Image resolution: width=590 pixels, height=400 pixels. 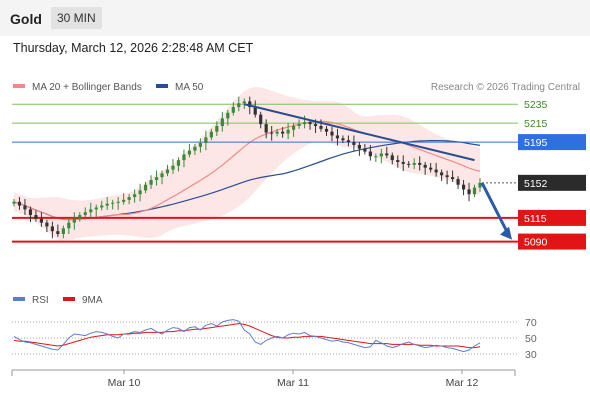 What do you see at coordinates (462, 383) in the screenshot?
I see `x-tick-label-2: Mar 12` at bounding box center [462, 383].